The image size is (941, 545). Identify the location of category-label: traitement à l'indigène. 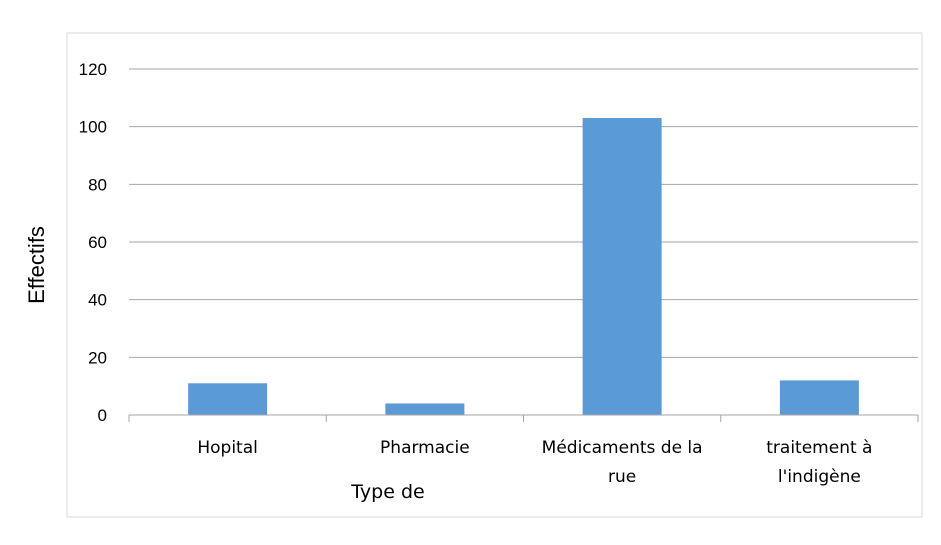
(819, 462).